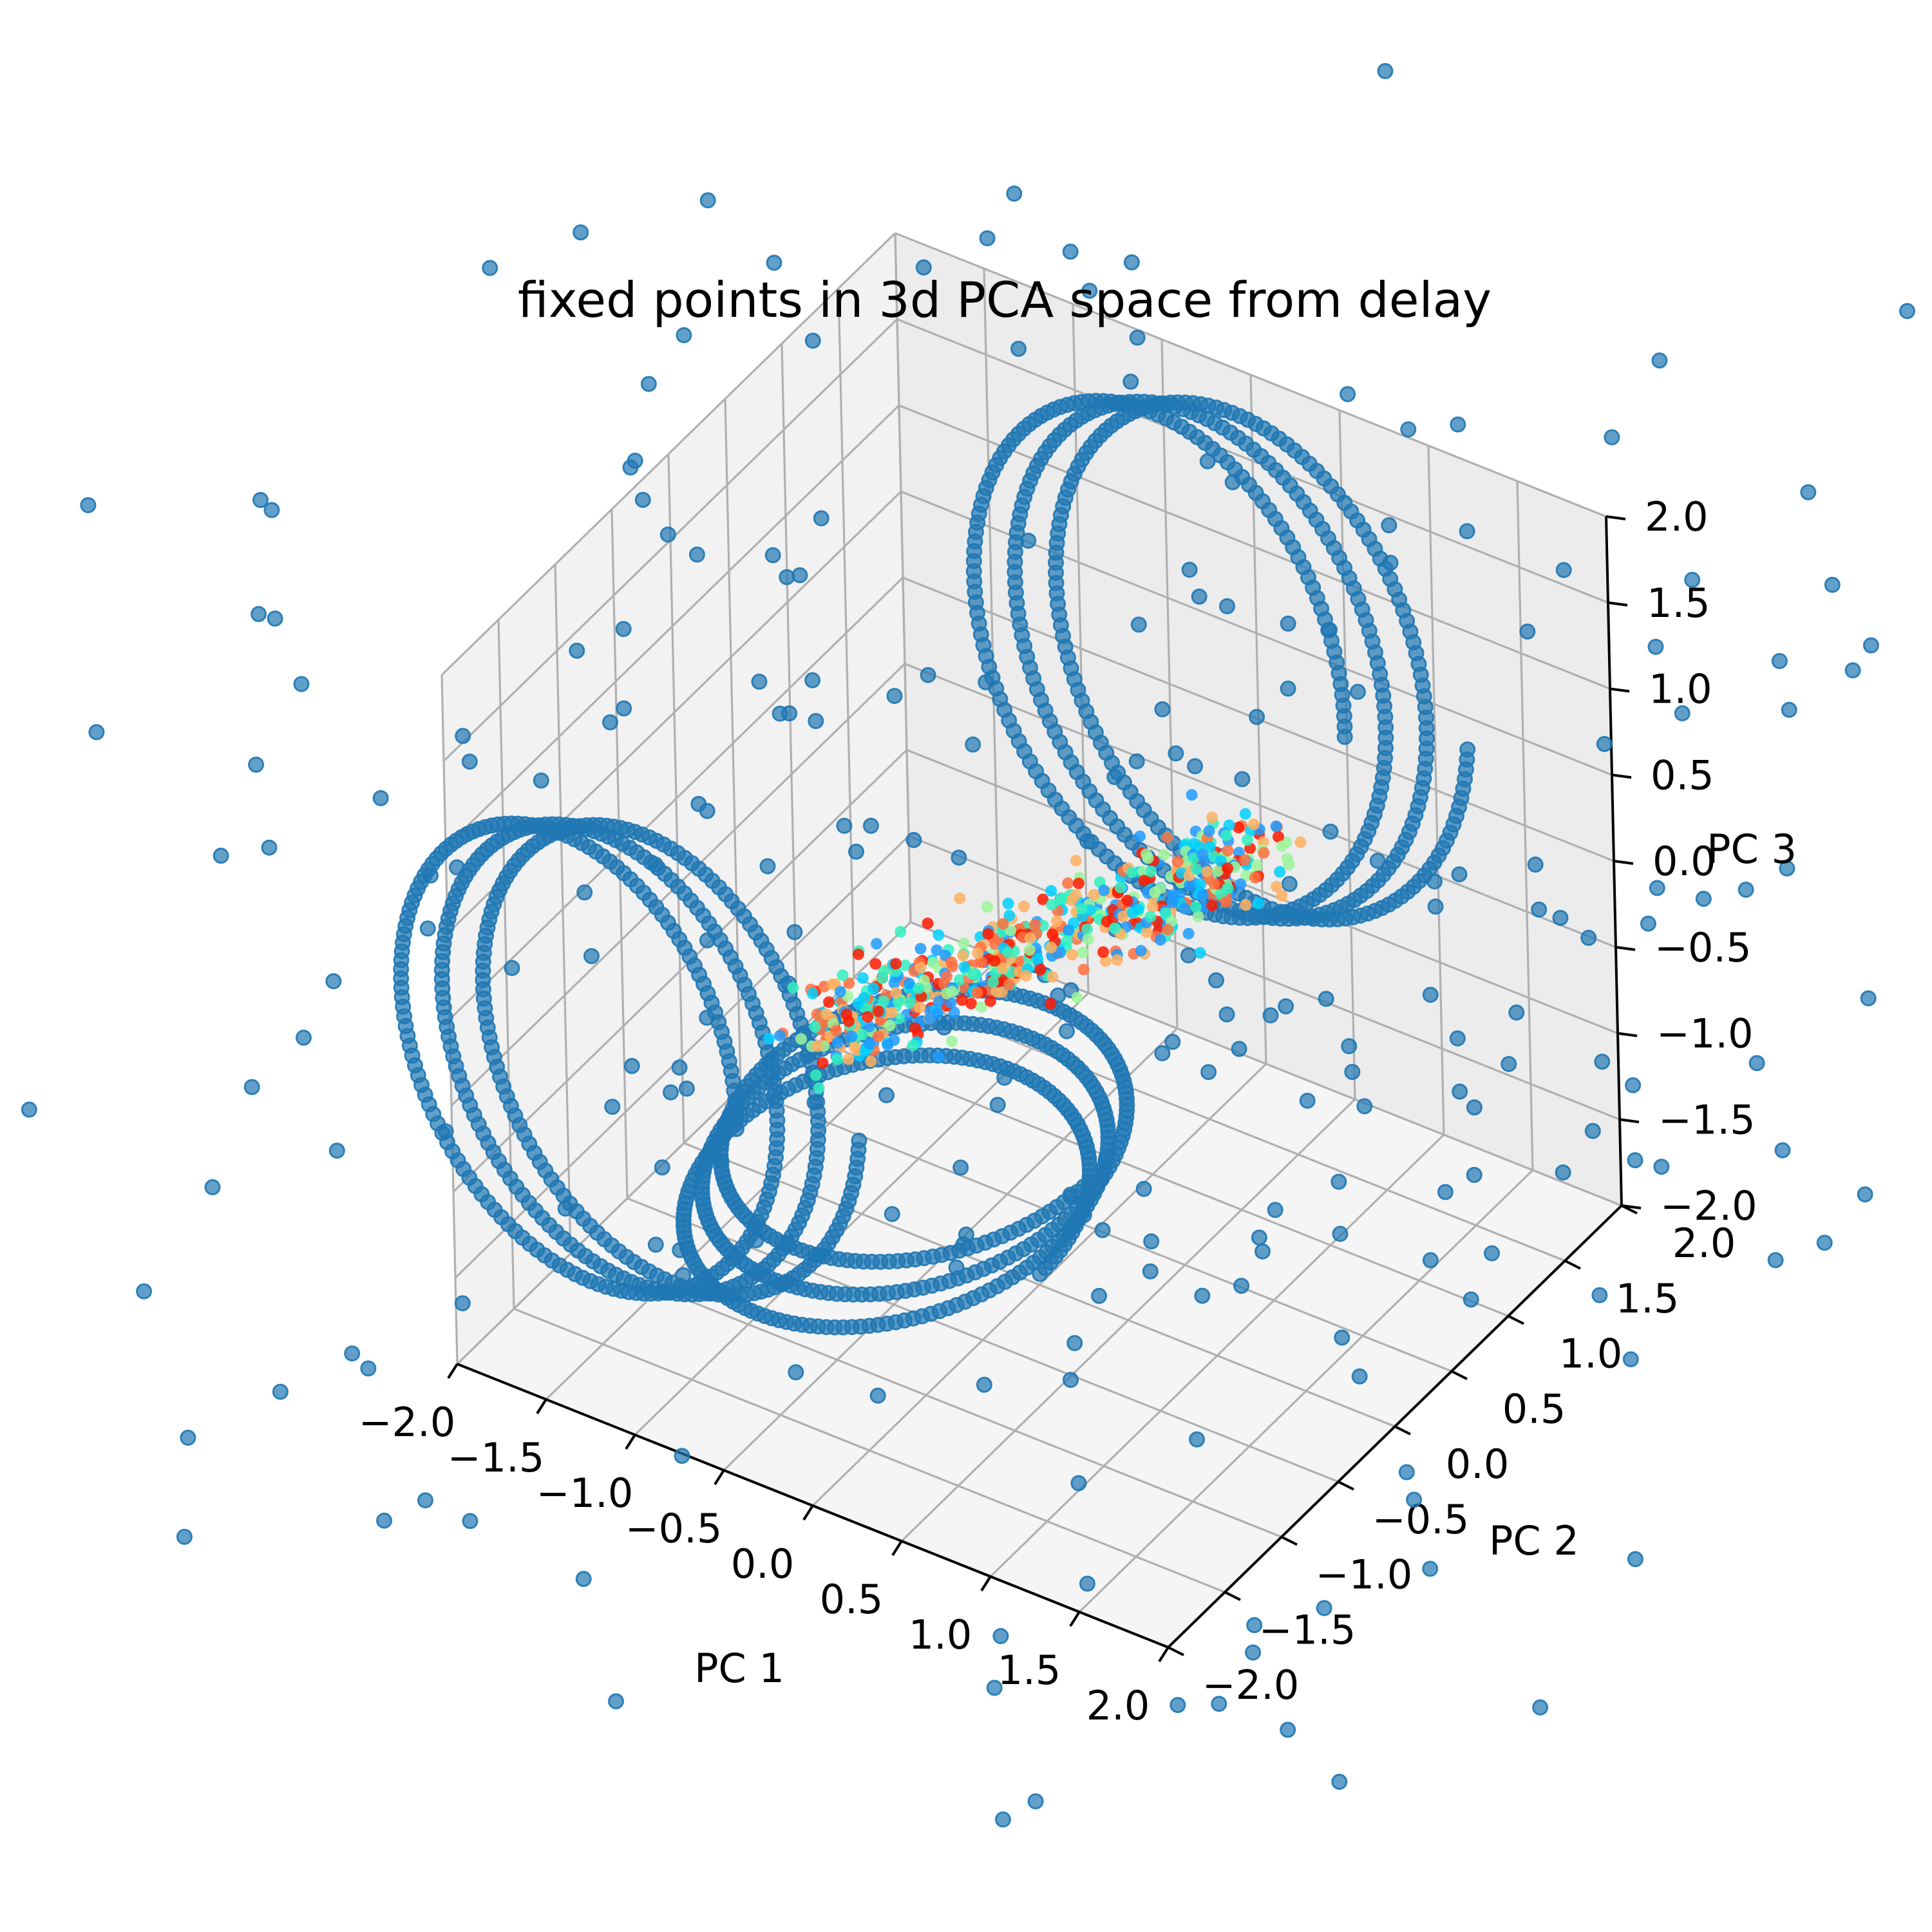 This screenshot has width=1932, height=1932. Describe the element at coordinates (1364, 1574) in the screenshot. I see `y-tick-label: −1.0` at that location.